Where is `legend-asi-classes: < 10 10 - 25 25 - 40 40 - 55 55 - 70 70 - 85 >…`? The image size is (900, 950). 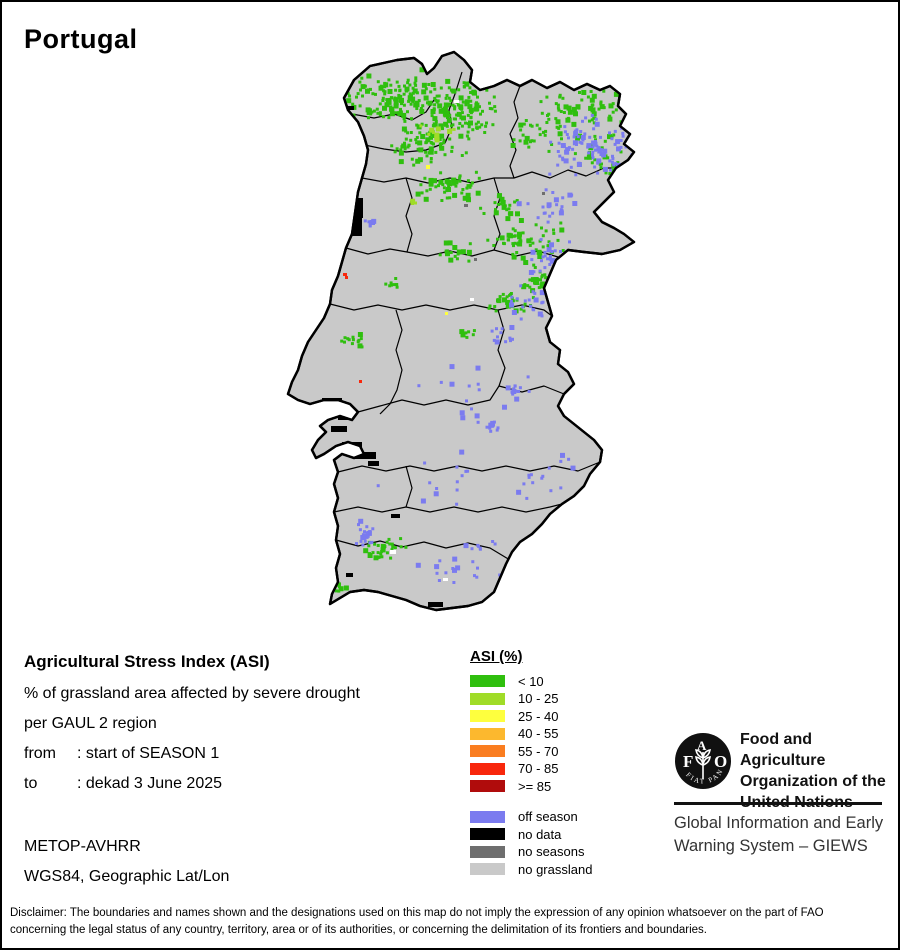 legend-asi-classes: < 10 10 - 25 25 - 40 40 - 55 55 - 70 70 - 85 >… is located at coordinates (560, 733).